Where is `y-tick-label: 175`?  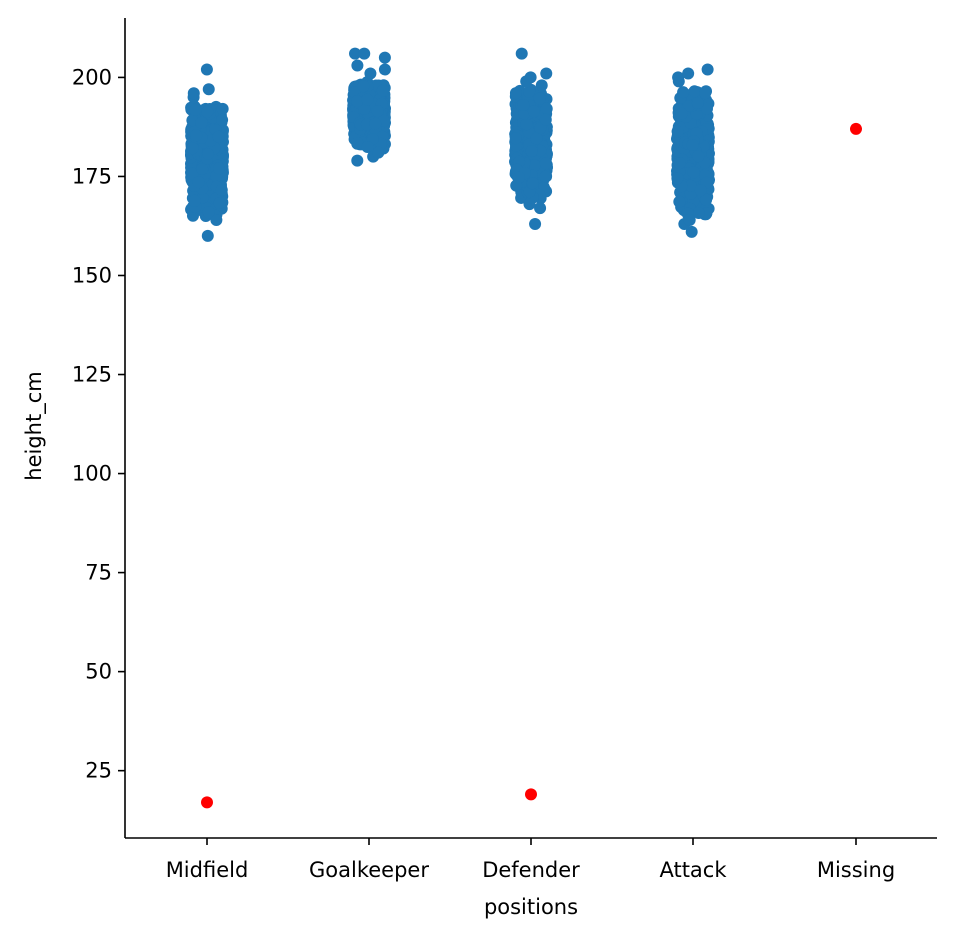 y-tick-label: 175 is located at coordinates (92, 176).